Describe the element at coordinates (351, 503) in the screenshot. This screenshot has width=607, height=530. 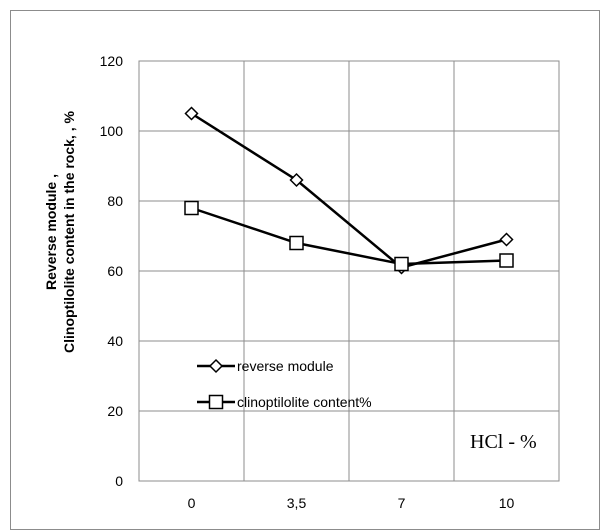
I see `x-tick-labels: 0 3,5 7 10` at that location.